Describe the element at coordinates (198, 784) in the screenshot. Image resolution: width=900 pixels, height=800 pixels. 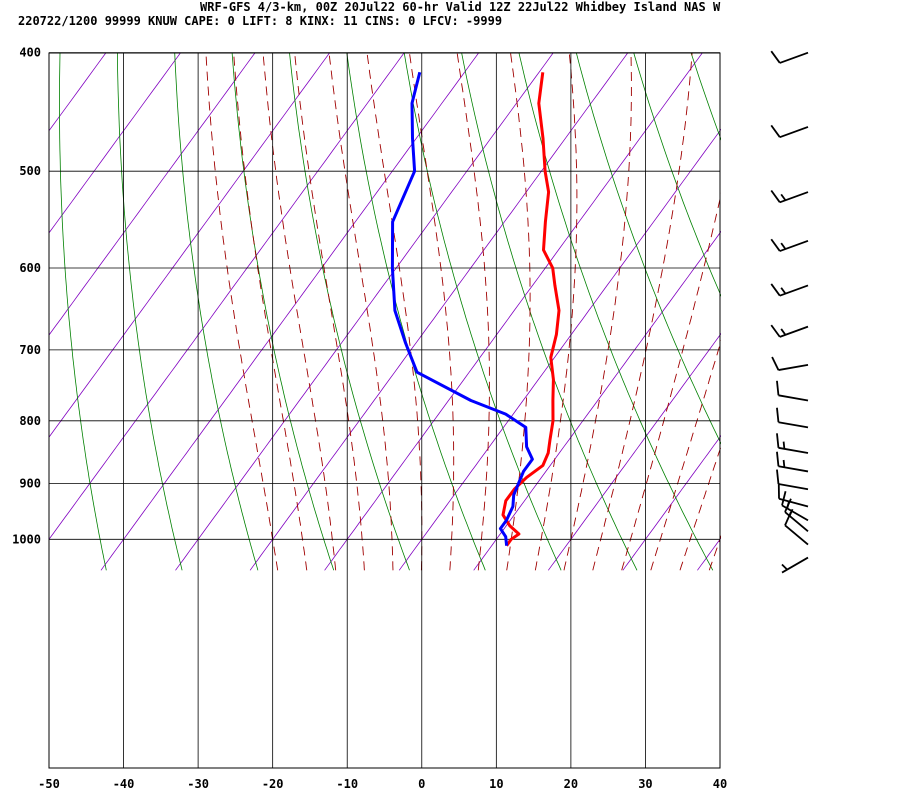
I see `x-tick-label: -30` at that location.